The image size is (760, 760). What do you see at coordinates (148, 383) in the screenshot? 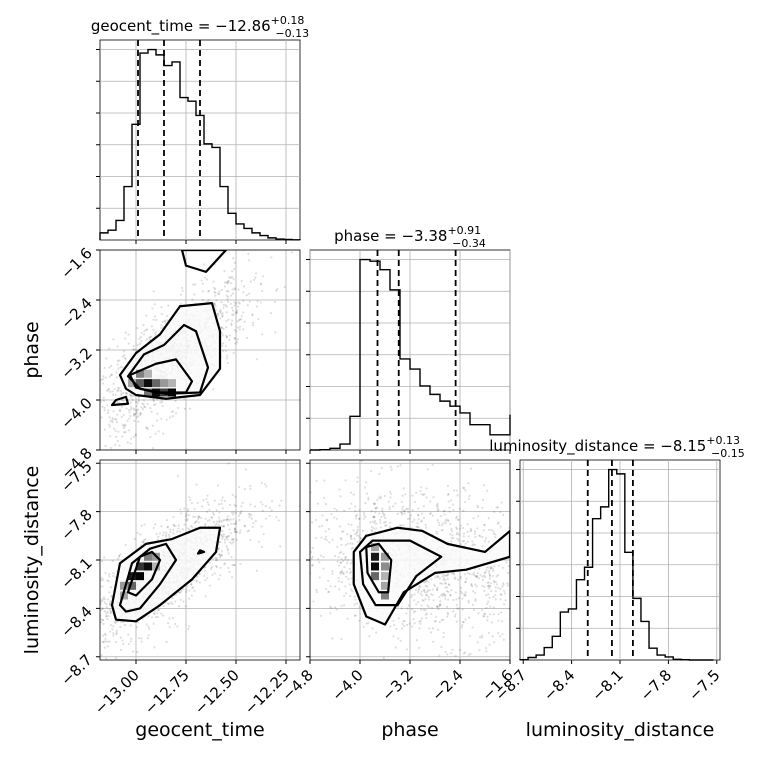
I see `density-cell` at bounding box center [148, 383].